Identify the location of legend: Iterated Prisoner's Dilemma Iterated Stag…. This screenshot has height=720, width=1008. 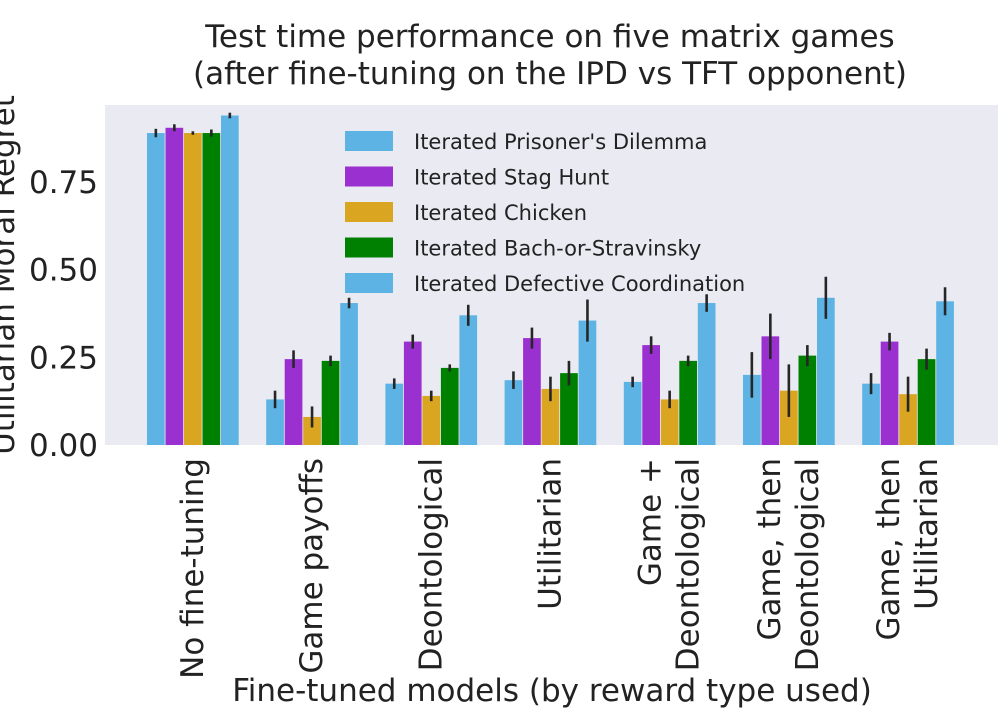
(545, 213).